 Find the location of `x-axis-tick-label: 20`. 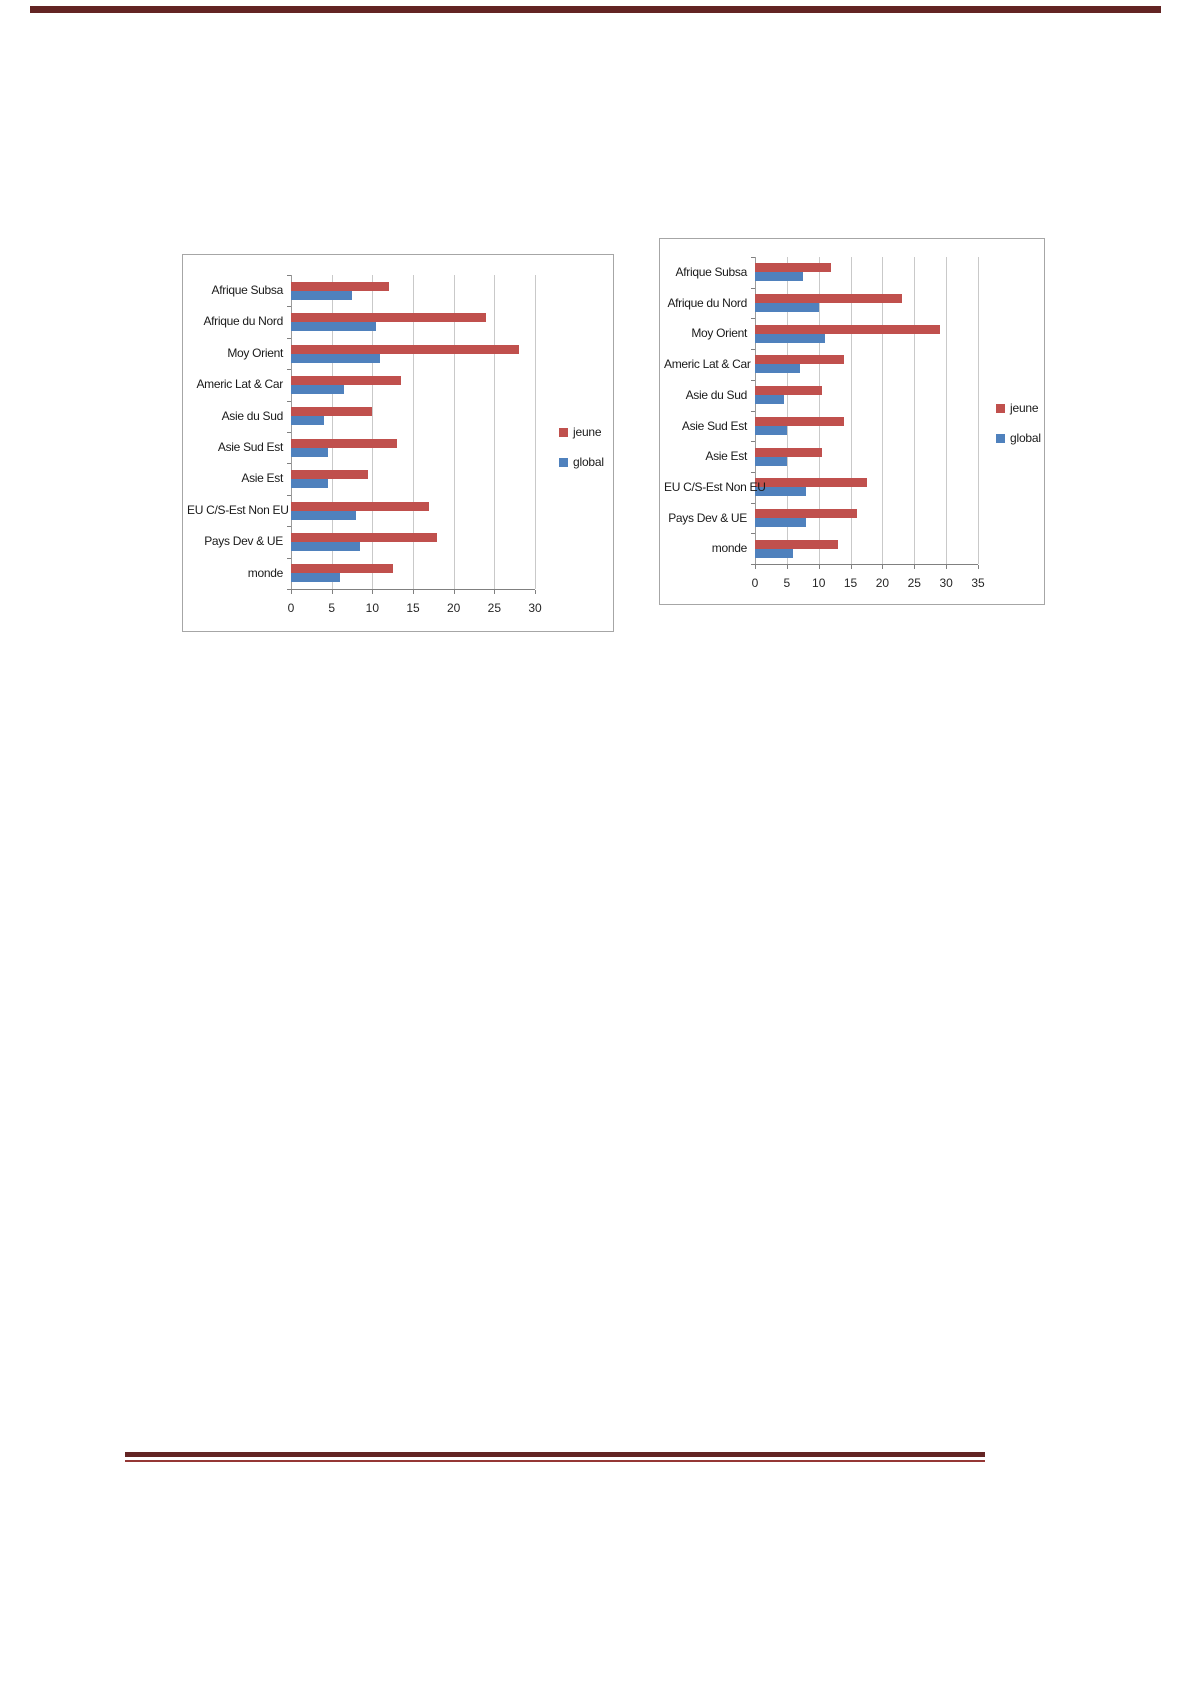

x-axis-tick-label: 20 is located at coordinates (882, 583).